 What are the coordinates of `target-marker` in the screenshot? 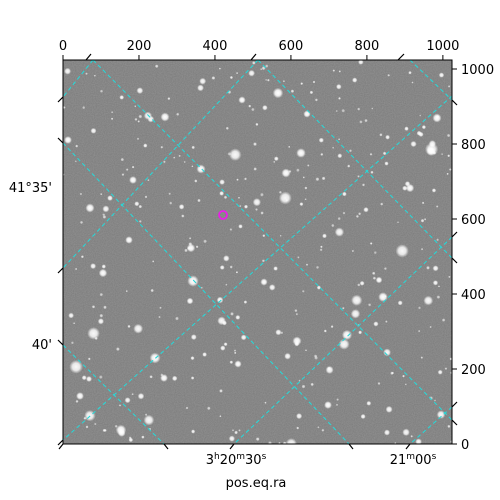 It's located at (223, 215).